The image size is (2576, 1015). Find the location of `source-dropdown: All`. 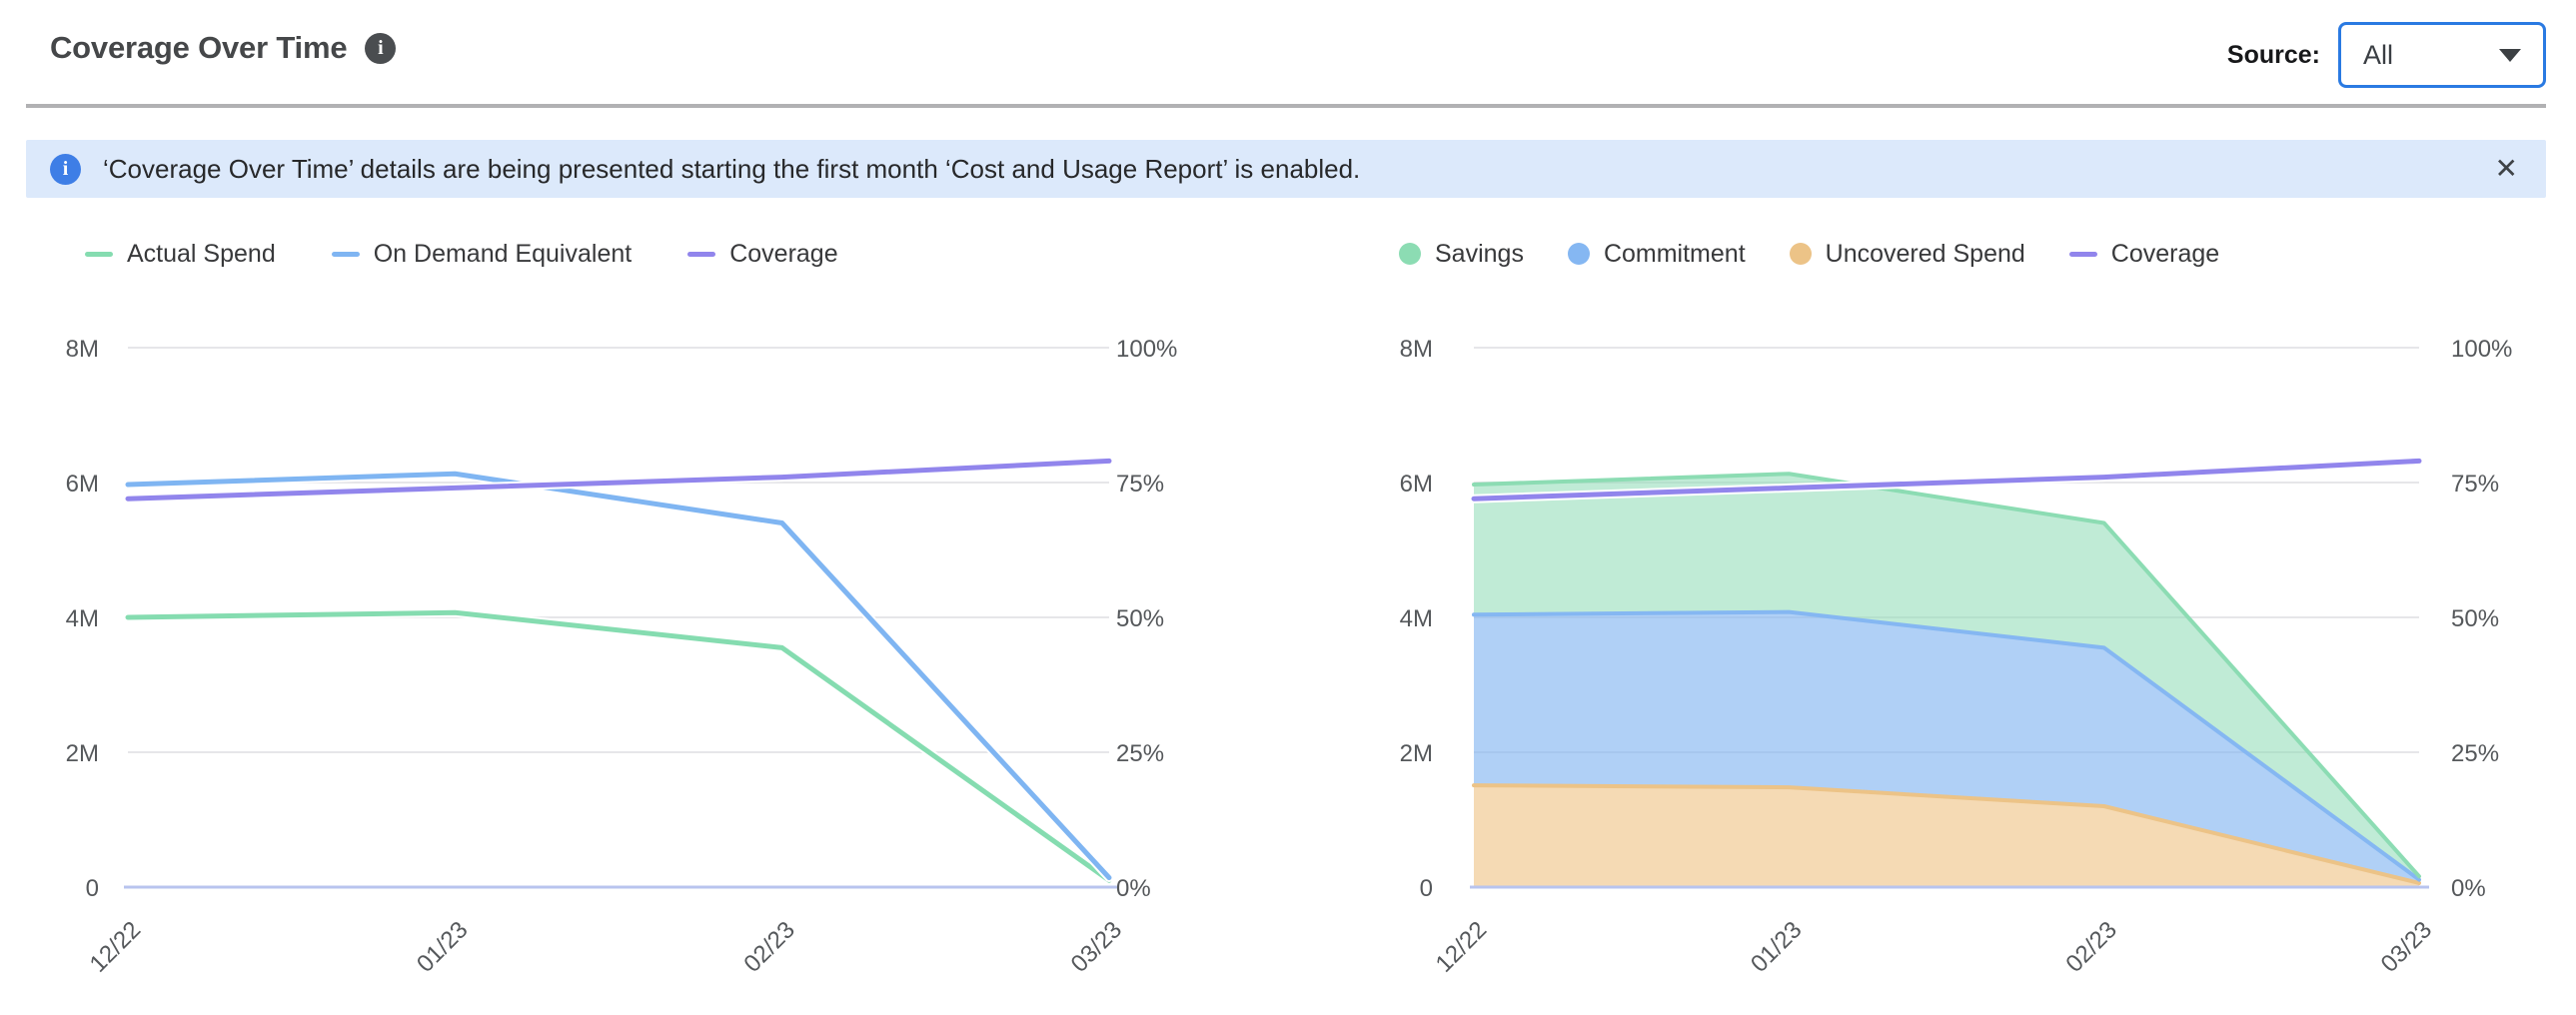

source-dropdown: All is located at coordinates (2442, 55).